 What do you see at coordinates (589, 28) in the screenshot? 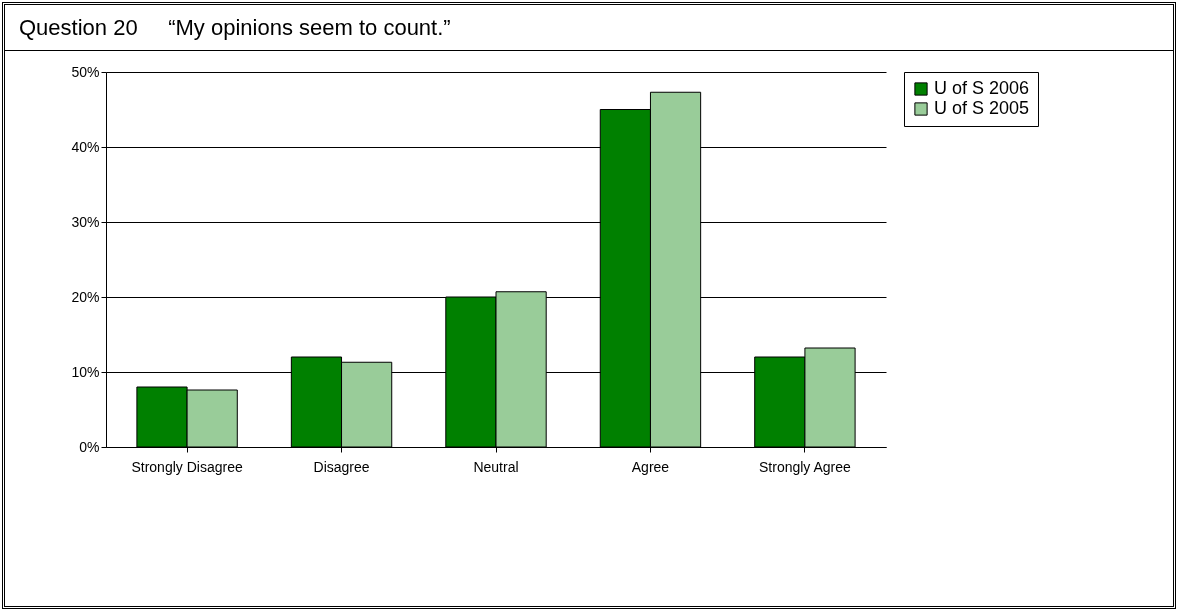
I see `chart-title: Question 20 “My opinions seem to count.”` at bounding box center [589, 28].